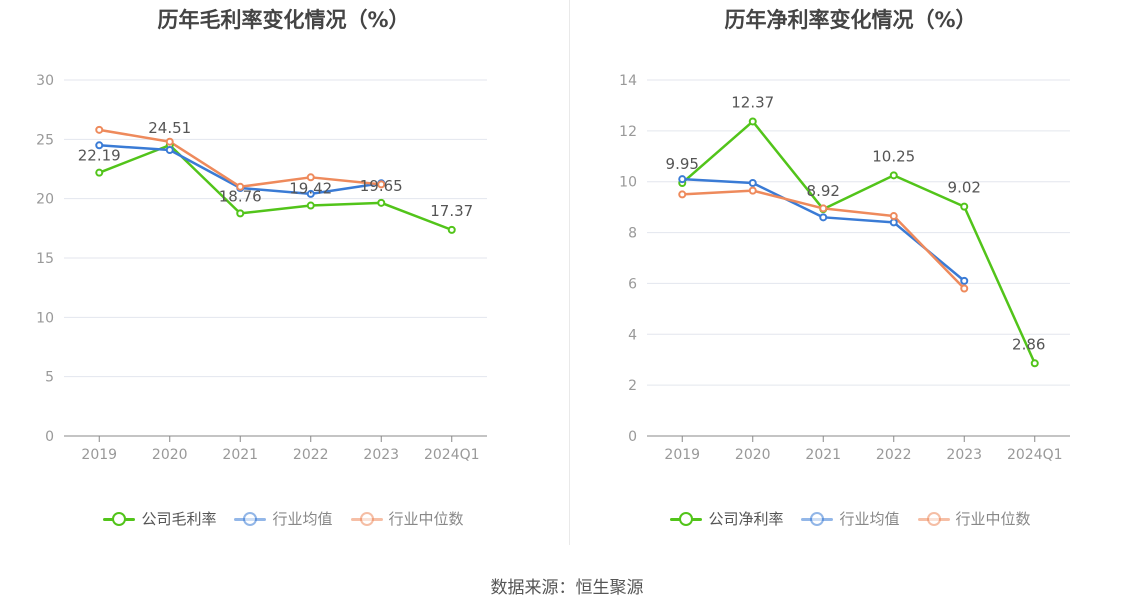 This screenshot has height=612, width=1134. Describe the element at coordinates (240, 196) in the screenshot. I see `data-label: 18.76` at that location.